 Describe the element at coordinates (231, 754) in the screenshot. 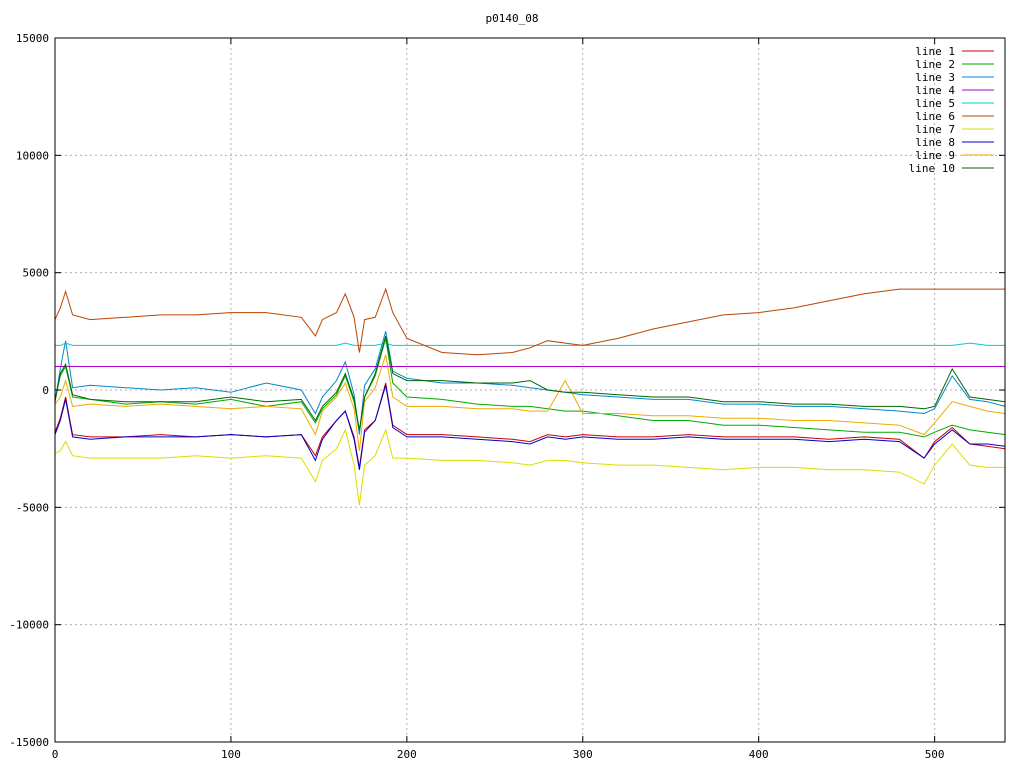

I see `x-tick-label: 100` at that location.